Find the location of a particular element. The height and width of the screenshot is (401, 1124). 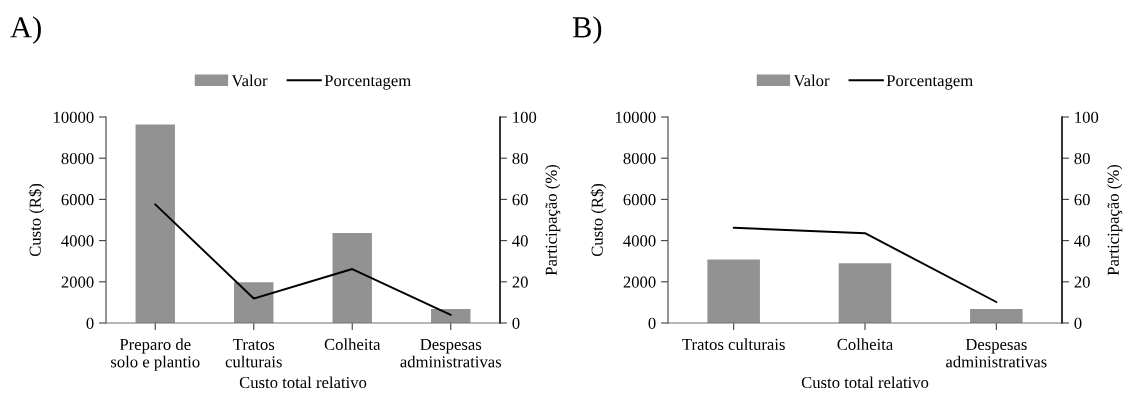

chart-title: A) is located at coordinates (25, 30).